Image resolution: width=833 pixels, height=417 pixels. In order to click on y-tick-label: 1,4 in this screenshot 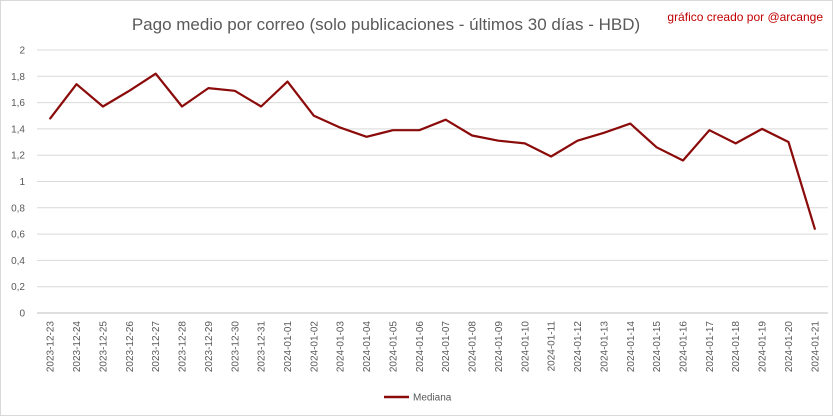, I will do `click(18, 129)`.